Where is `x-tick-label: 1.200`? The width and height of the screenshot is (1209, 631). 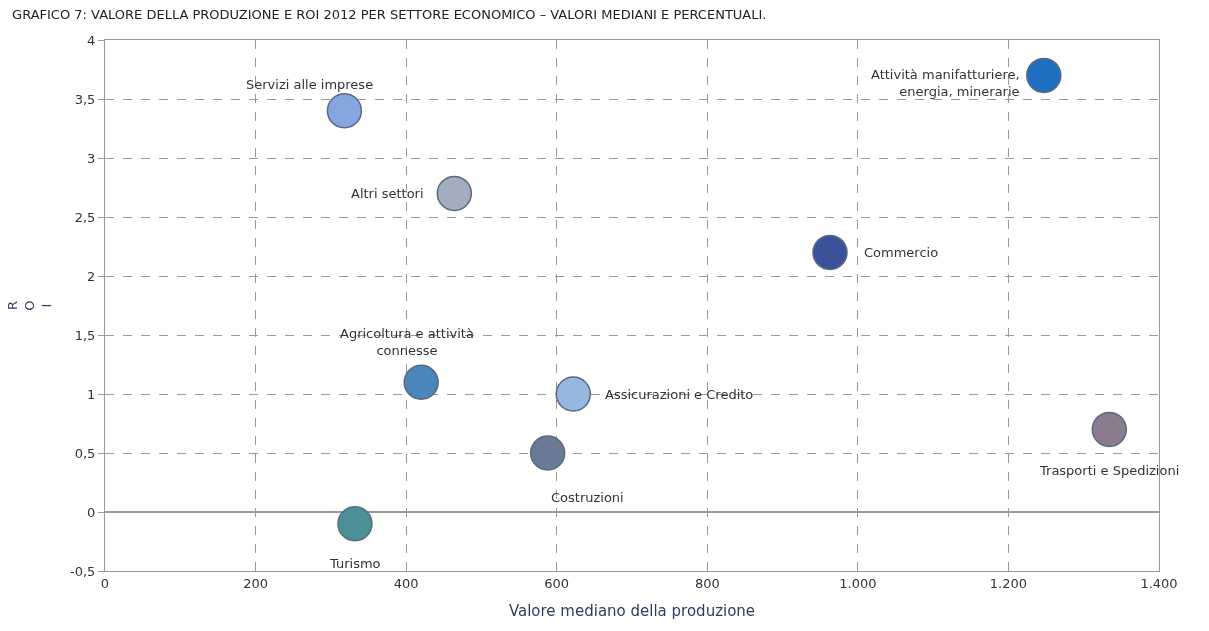 x-tick-label: 1.200 is located at coordinates (1008, 583).